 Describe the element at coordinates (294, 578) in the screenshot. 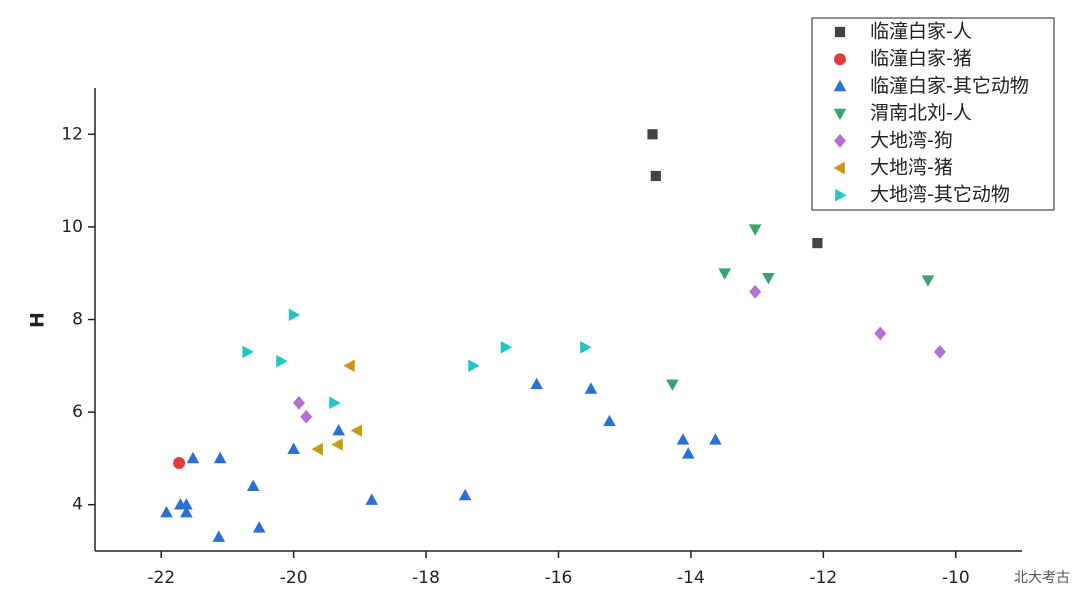

I see `x-tick-label: -20` at that location.